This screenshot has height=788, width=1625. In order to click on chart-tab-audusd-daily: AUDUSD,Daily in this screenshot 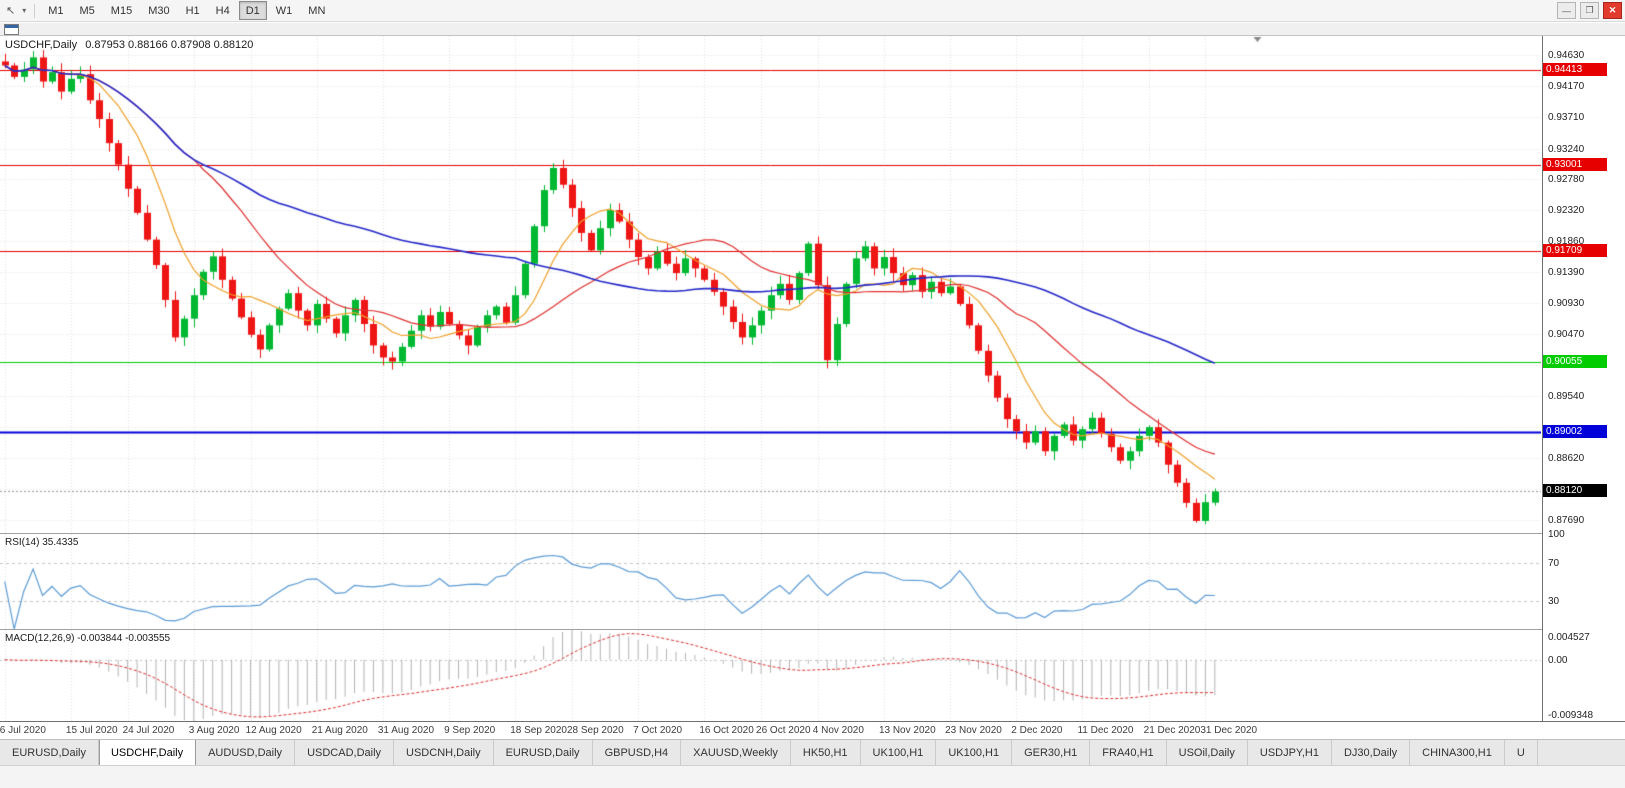, I will do `click(246, 752)`.